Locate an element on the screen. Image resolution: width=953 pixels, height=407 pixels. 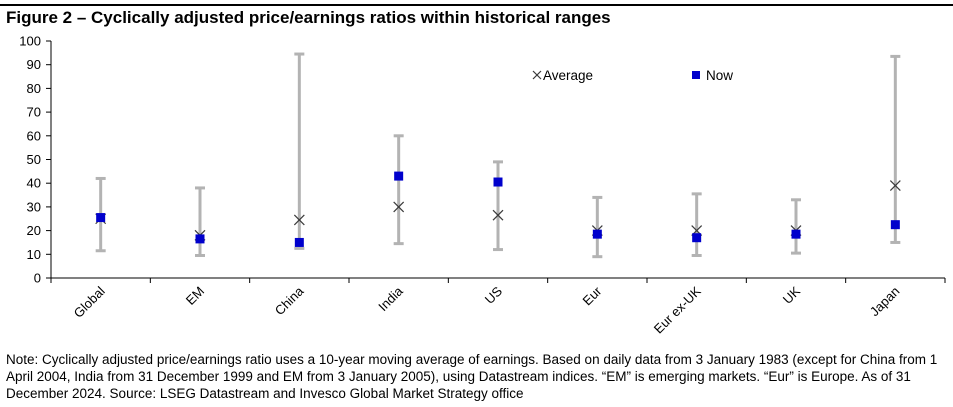
y-tick-label: 70 is located at coordinates (34, 112).